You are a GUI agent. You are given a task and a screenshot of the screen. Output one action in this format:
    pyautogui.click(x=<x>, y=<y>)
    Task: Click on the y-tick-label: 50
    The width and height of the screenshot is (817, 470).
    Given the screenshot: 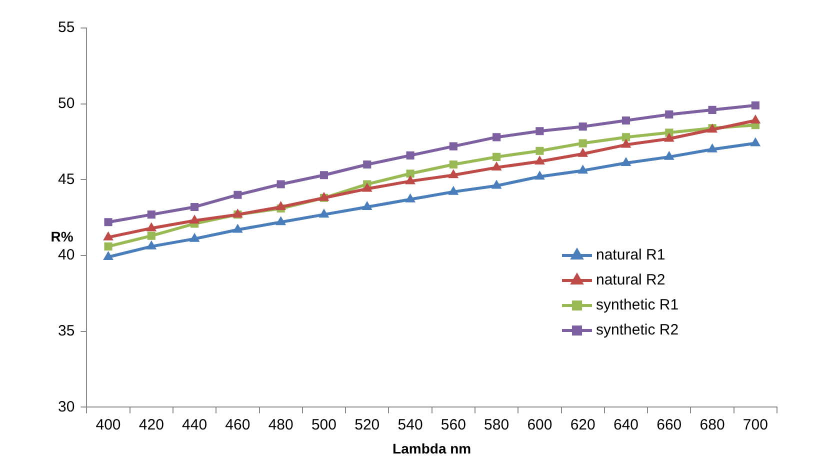 What is the action you would take?
    pyautogui.click(x=66, y=103)
    